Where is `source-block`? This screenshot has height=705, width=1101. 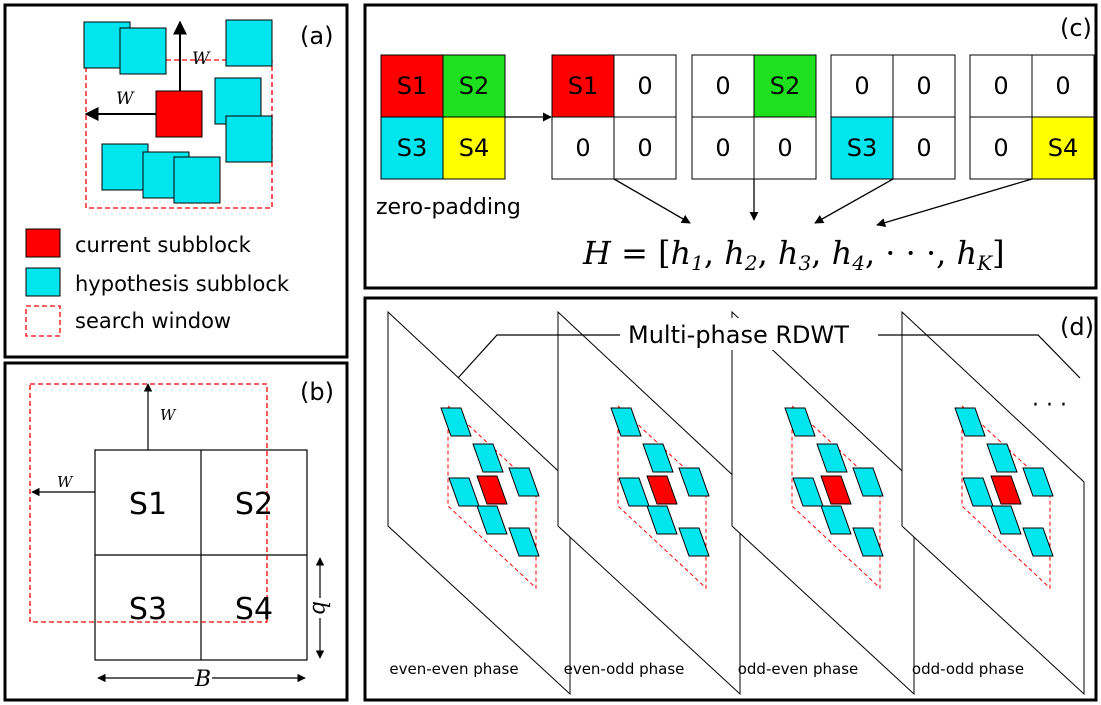
source-block is located at coordinates (443, 117).